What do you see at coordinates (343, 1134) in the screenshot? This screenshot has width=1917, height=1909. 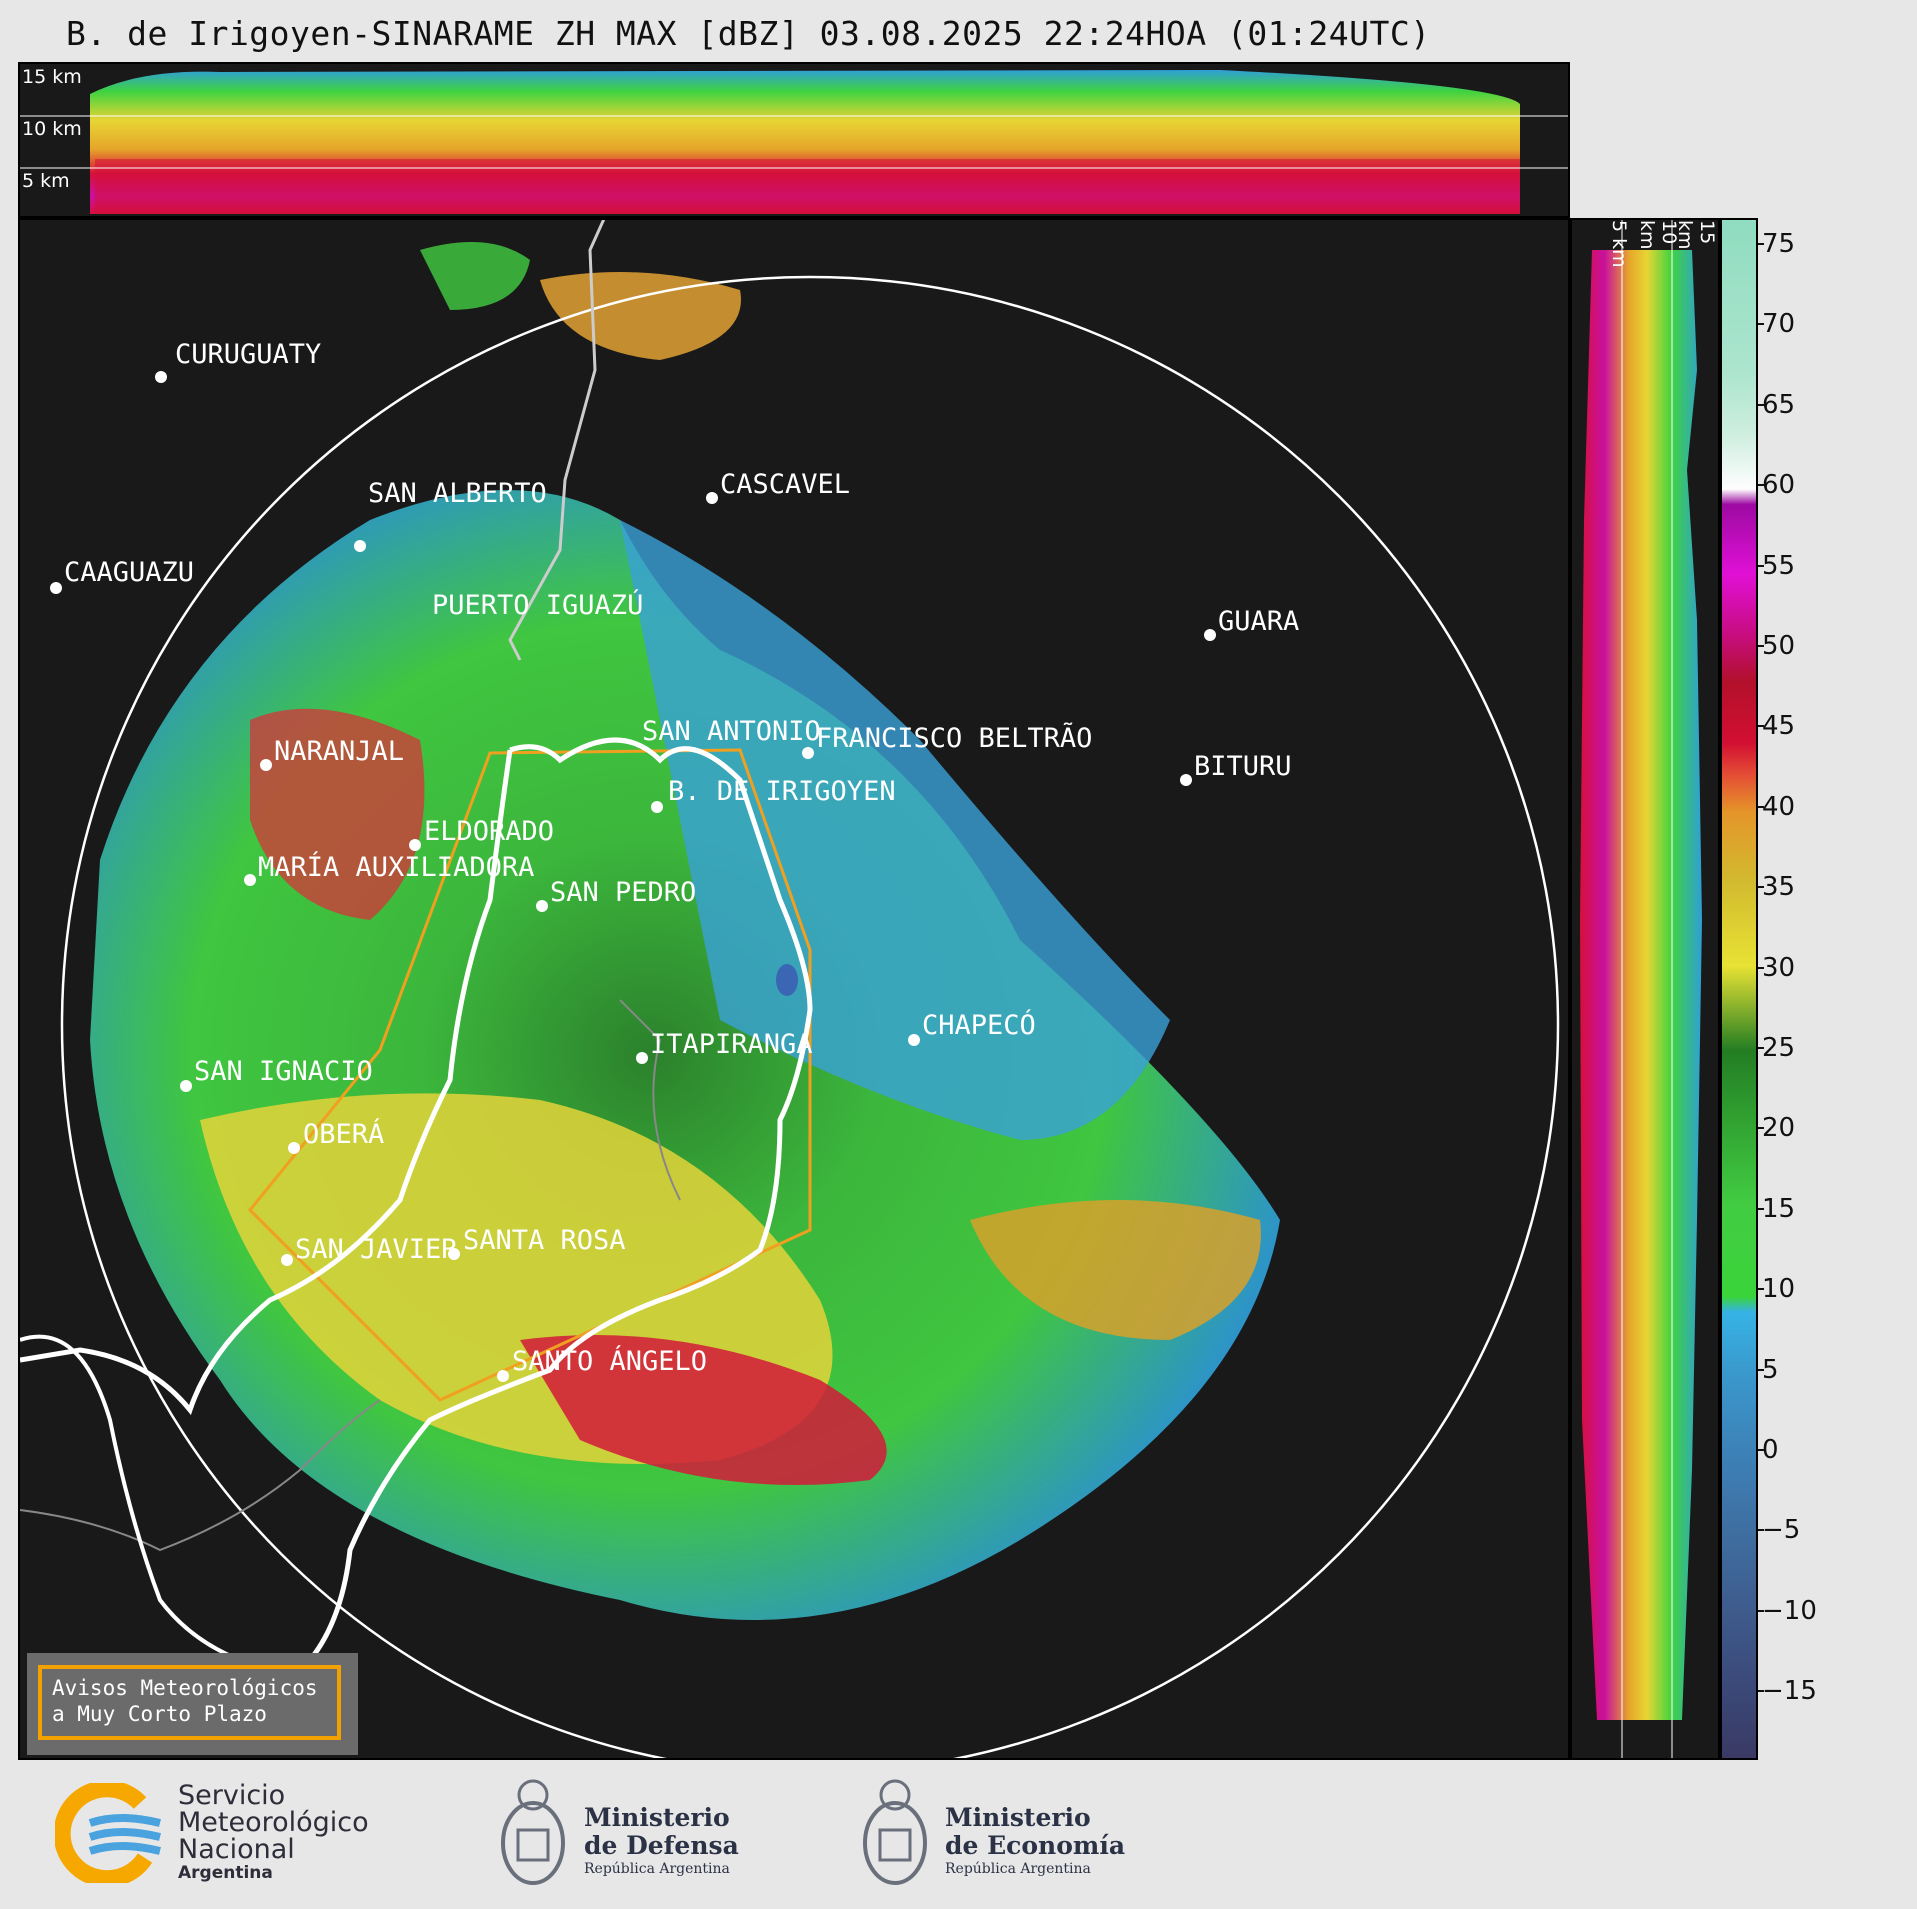 I see `city-label: OBERÁ` at bounding box center [343, 1134].